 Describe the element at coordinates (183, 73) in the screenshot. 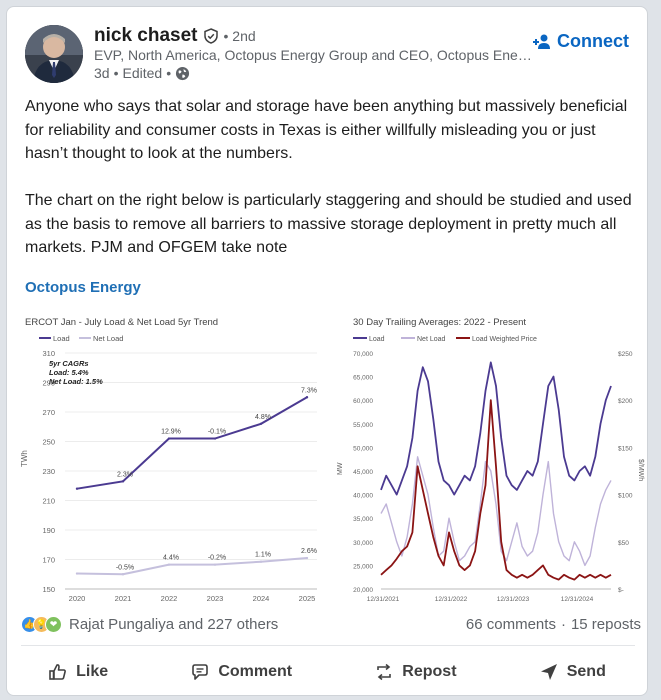

I see `globe-icon` at that location.